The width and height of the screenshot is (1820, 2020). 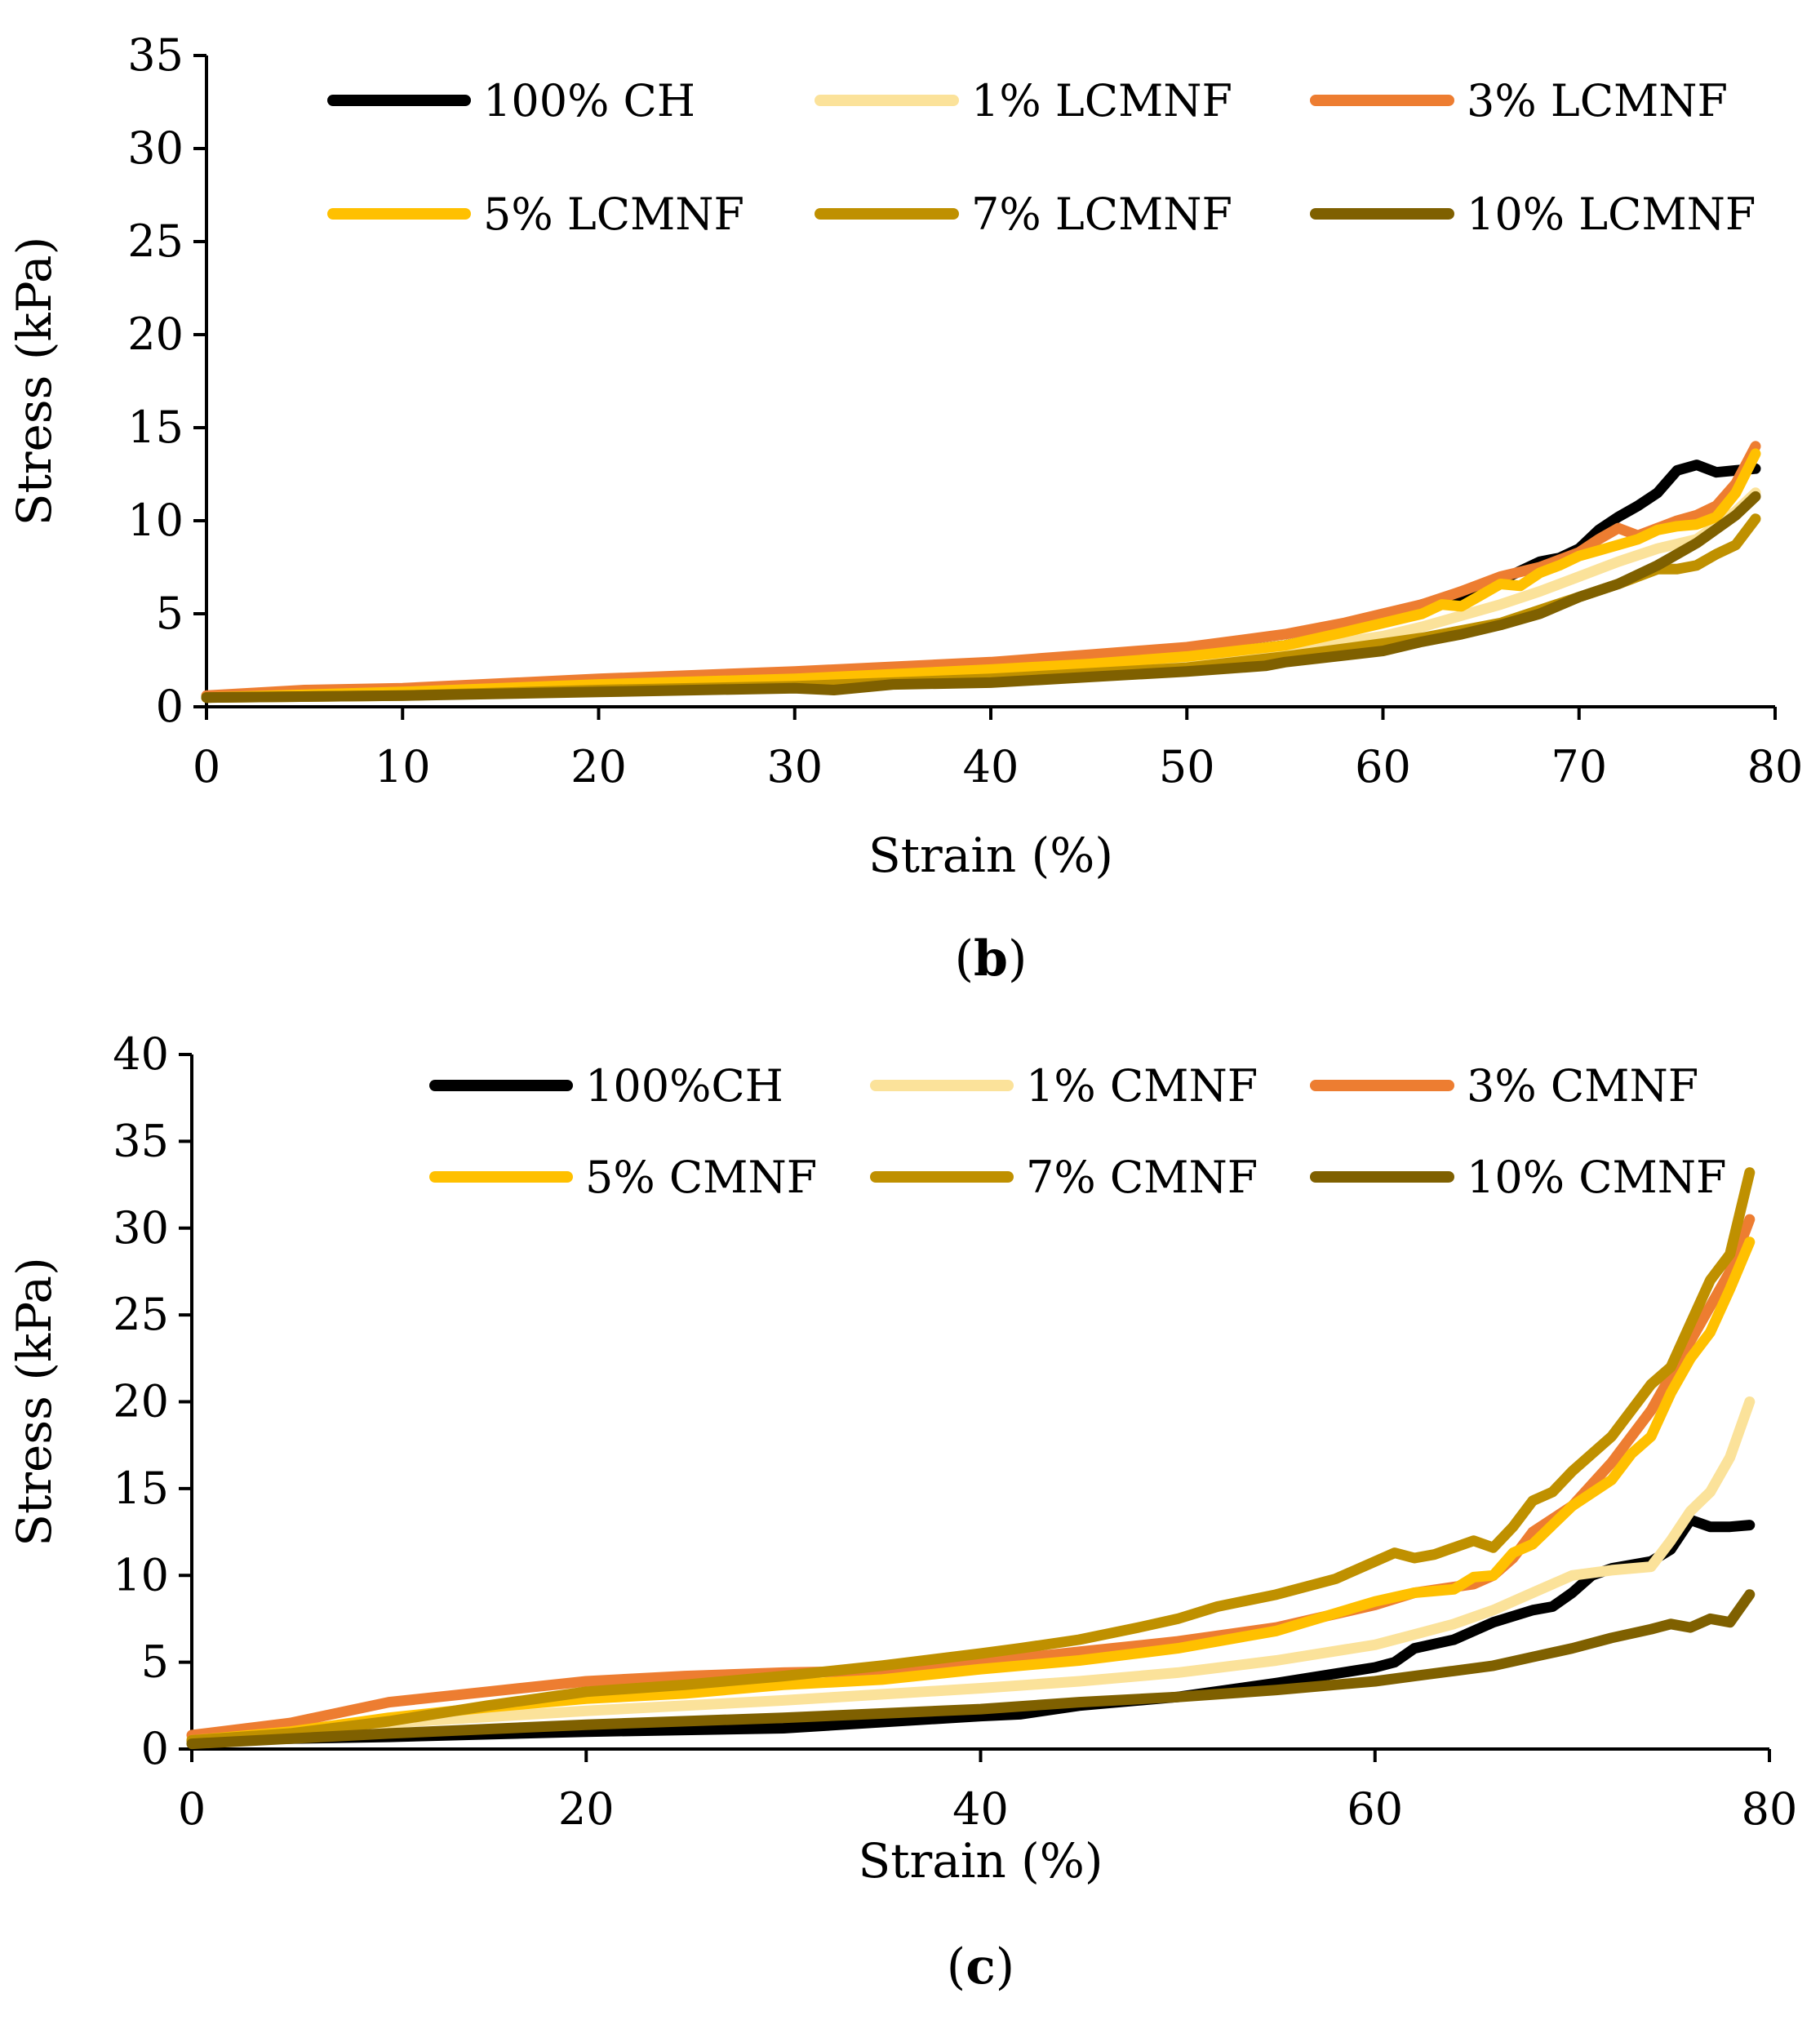 I want to click on panel-c-y-tick-label: 0, so click(x=155, y=1749).